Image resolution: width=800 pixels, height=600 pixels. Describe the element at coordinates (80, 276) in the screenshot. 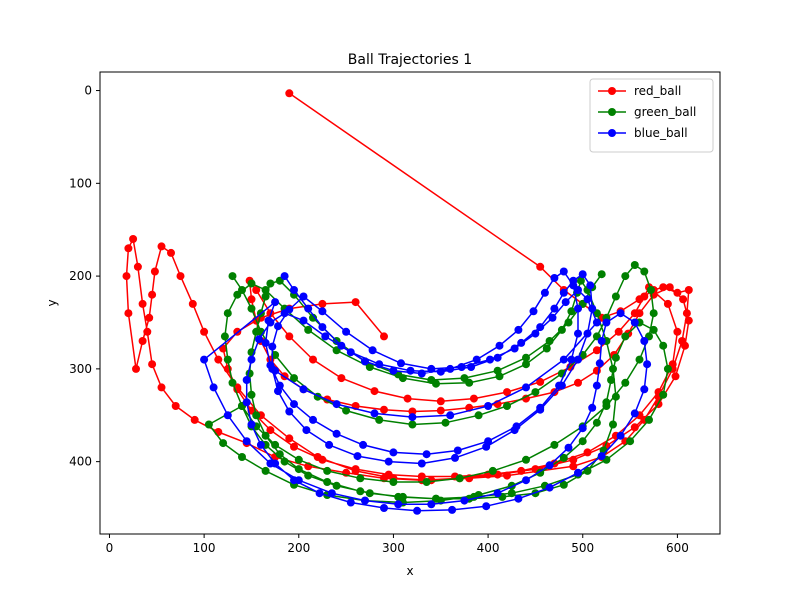

I see `y-tick-label: 200` at that location.